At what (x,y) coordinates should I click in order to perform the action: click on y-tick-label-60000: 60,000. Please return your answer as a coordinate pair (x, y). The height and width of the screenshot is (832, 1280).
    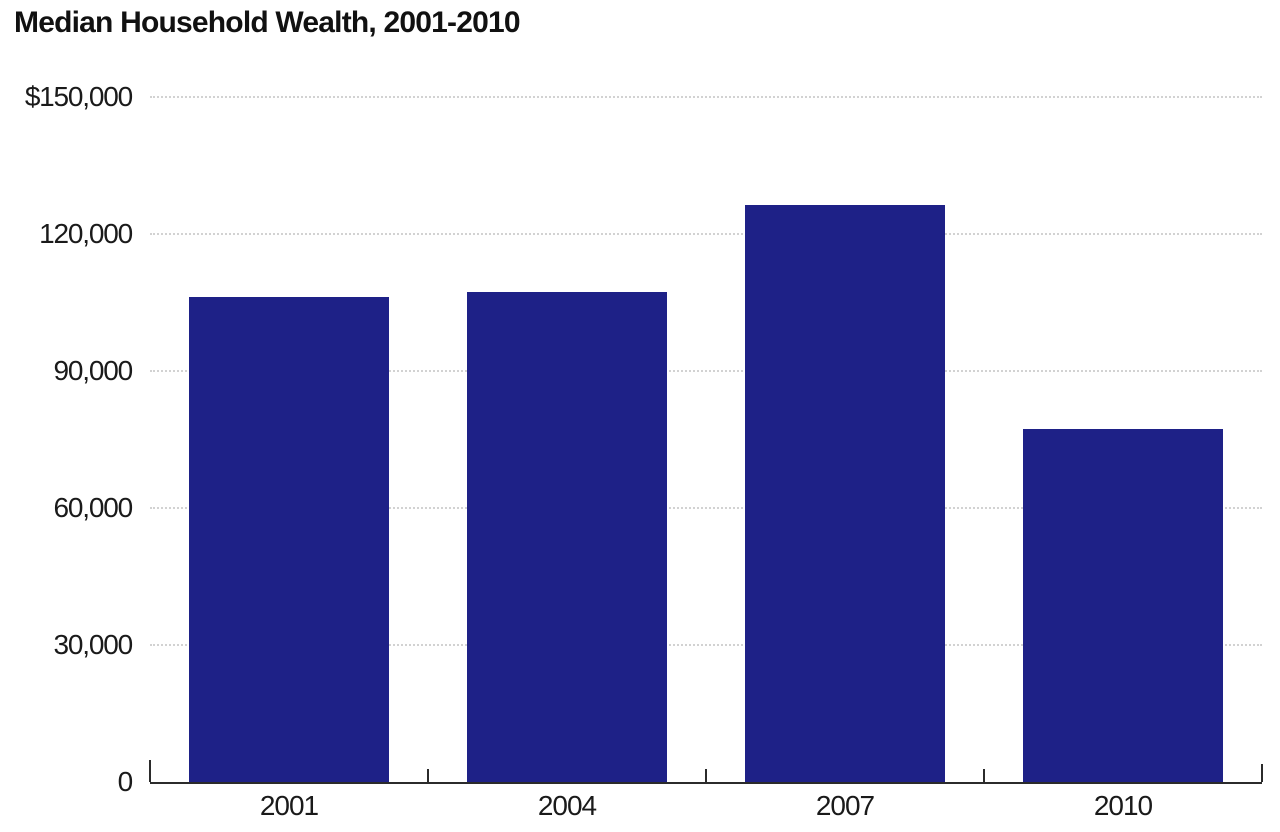
    Looking at the image, I should click on (93, 507).